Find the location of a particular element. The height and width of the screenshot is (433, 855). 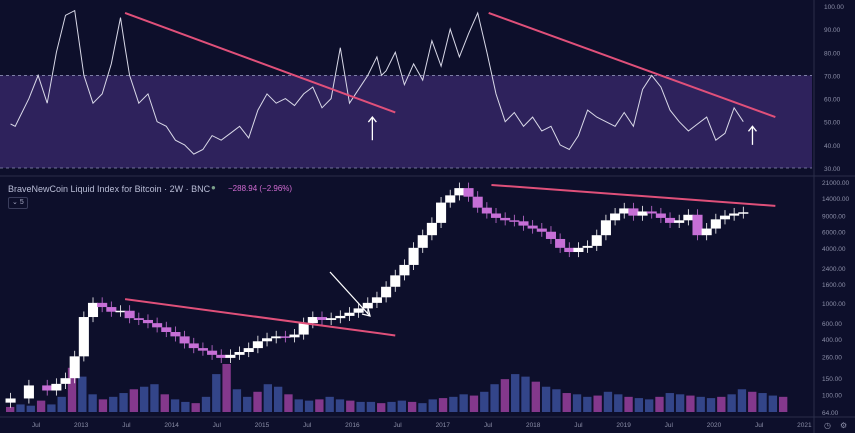

rsi-tick-label: 60.00 is located at coordinates (832, 100).